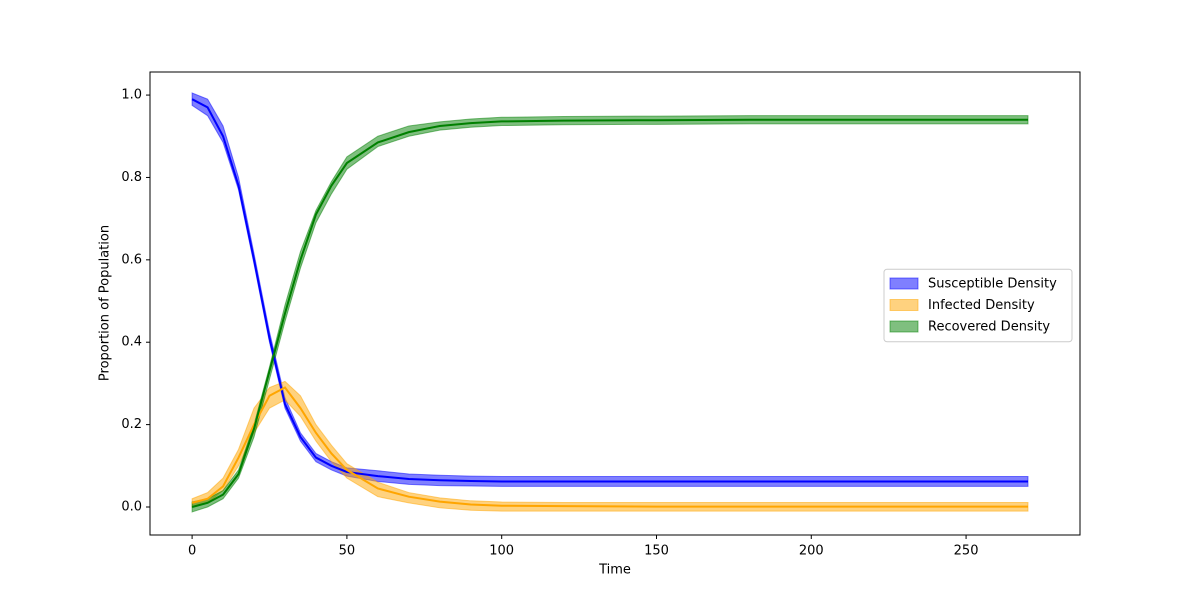  I want to click on legend-label: Recovered Density, so click(989, 327).